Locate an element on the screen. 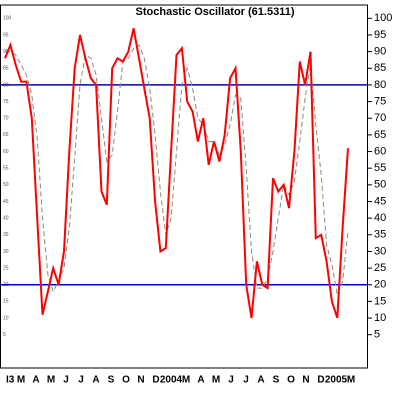  y-tick-label-left: 60 is located at coordinates (6, 152).